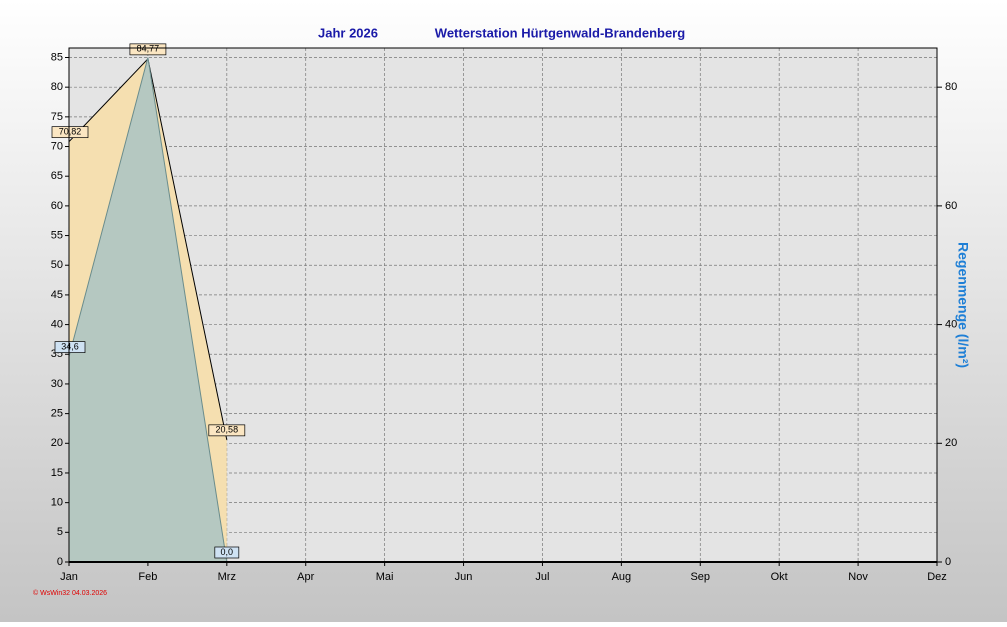 This screenshot has width=1007, height=627. Describe the element at coordinates (858, 577) in the screenshot. I see `x-tick-label: Nov` at that location.